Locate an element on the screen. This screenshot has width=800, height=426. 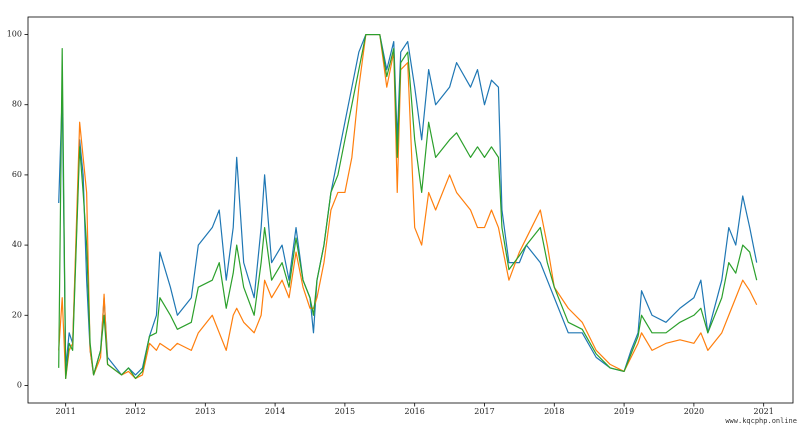
x-tick-label: 2011 is located at coordinates (66, 411).